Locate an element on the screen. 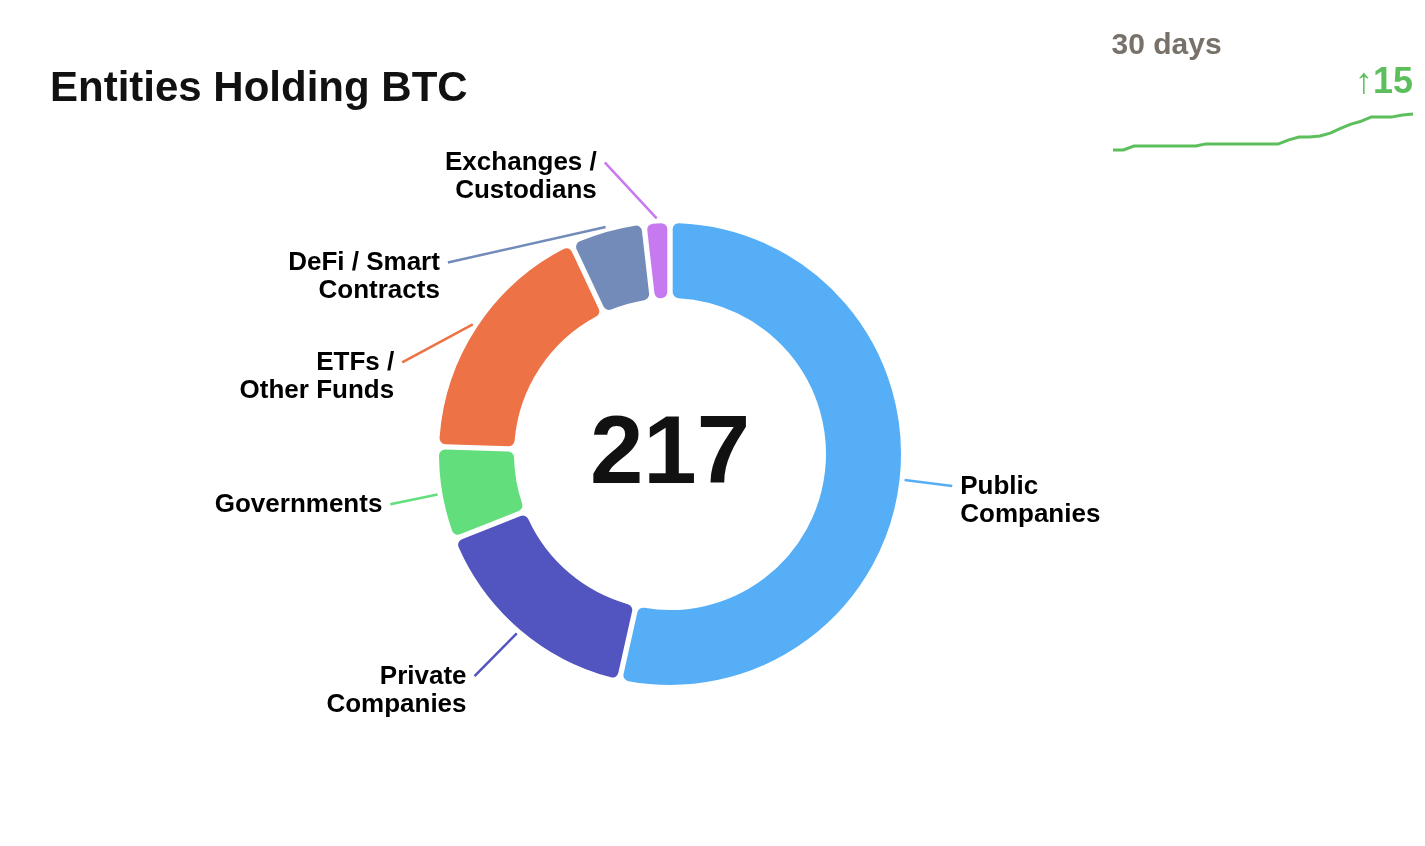 Image resolution: width=1425 pixels, height=846 pixels. slice-label: Governments is located at coordinates (298, 503).